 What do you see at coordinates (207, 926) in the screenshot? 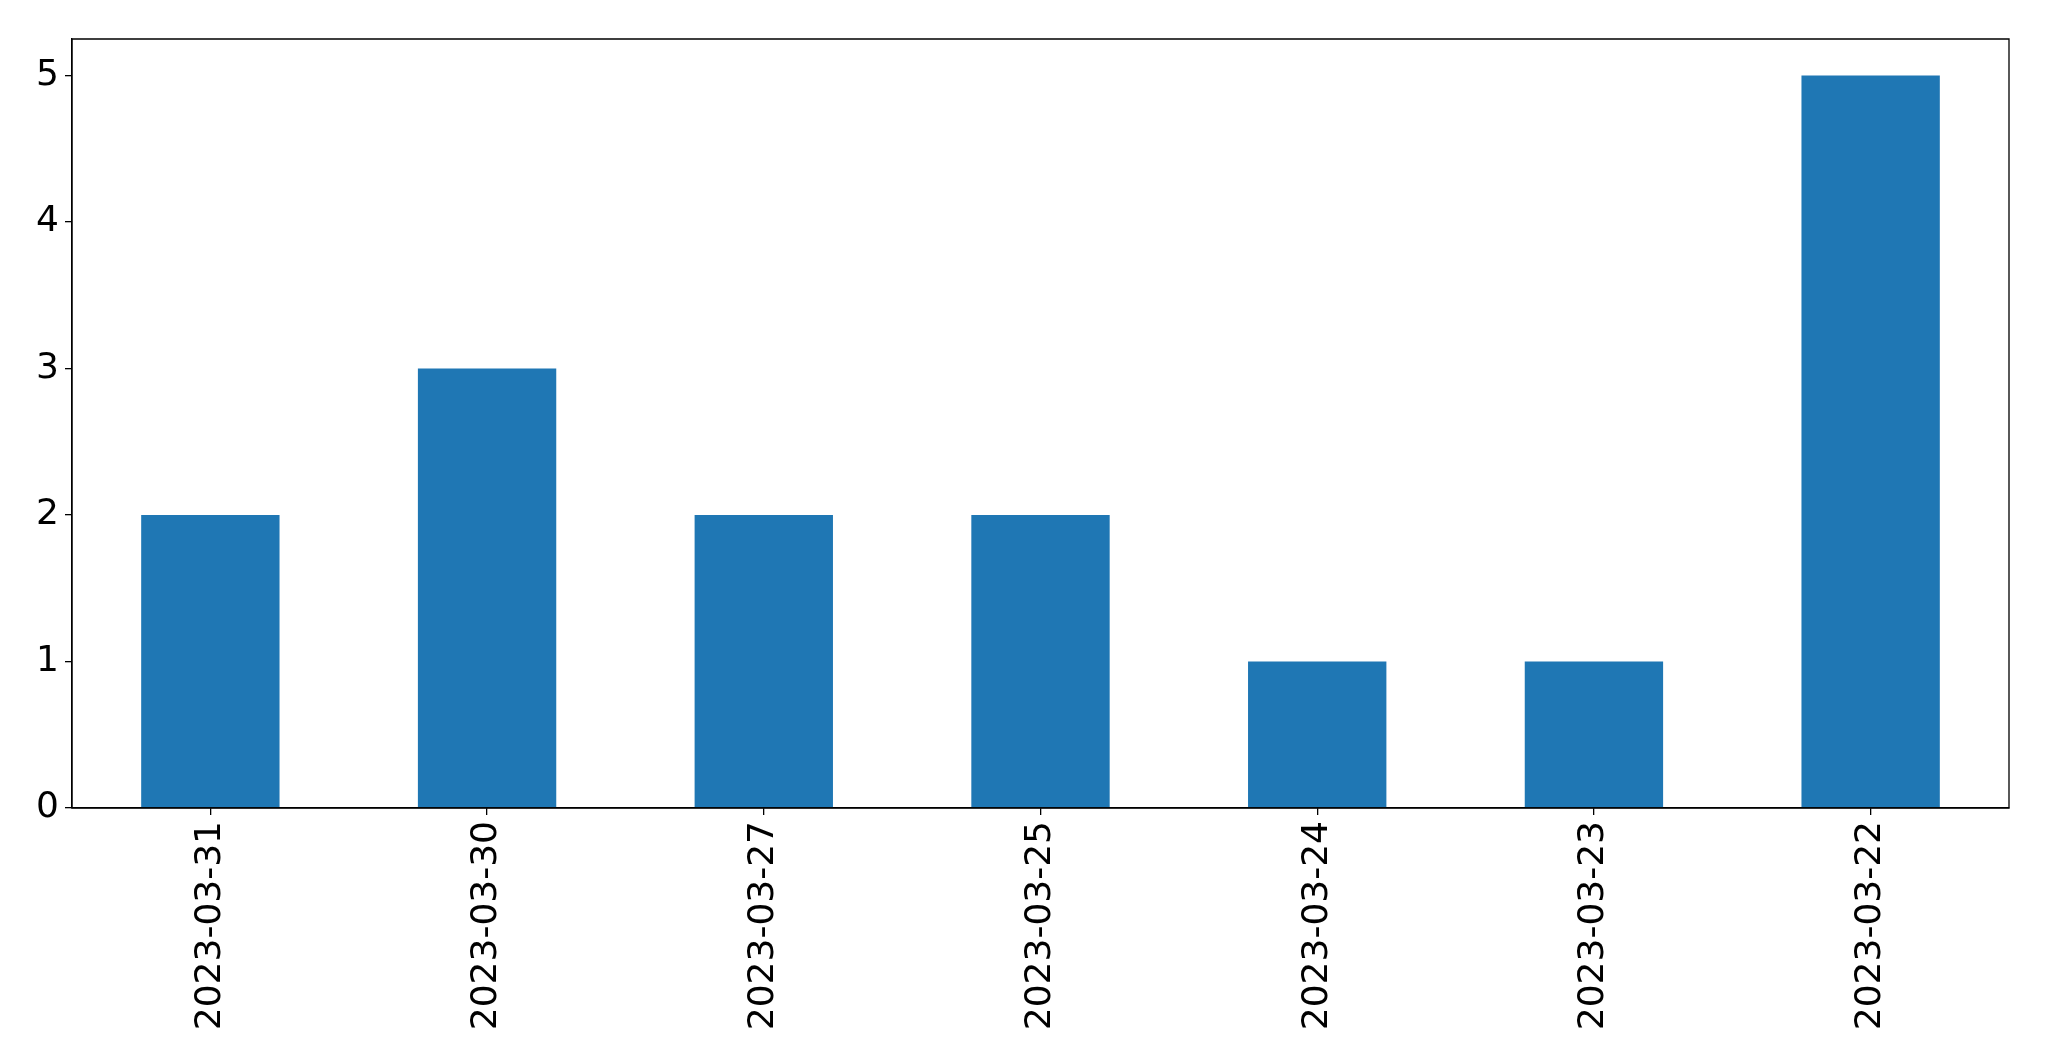
I see `x-tick-label: 2023-03-31` at bounding box center [207, 926].